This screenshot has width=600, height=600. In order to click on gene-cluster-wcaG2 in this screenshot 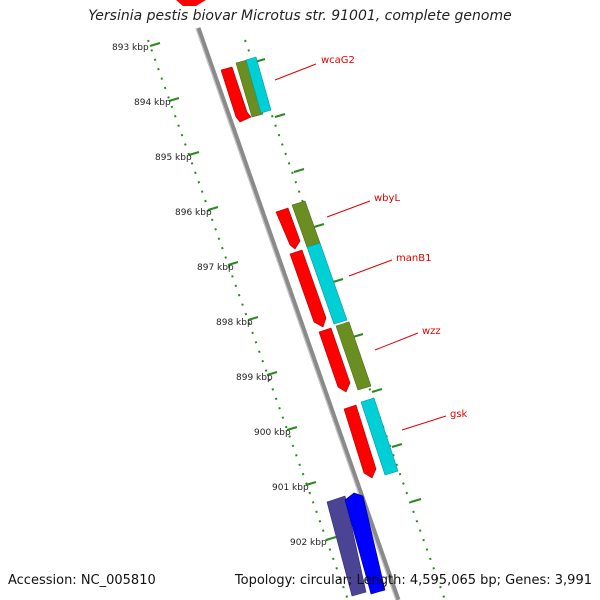, I will do `click(246, 89)`.